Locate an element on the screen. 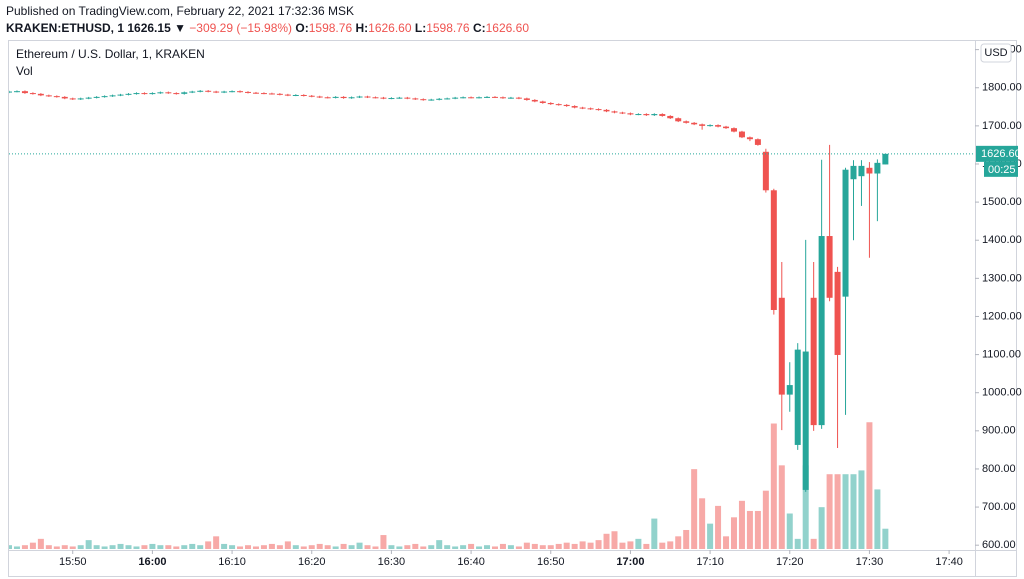 This screenshot has width=1024, height=579. x-tick-label: 16:10 is located at coordinates (232, 562).